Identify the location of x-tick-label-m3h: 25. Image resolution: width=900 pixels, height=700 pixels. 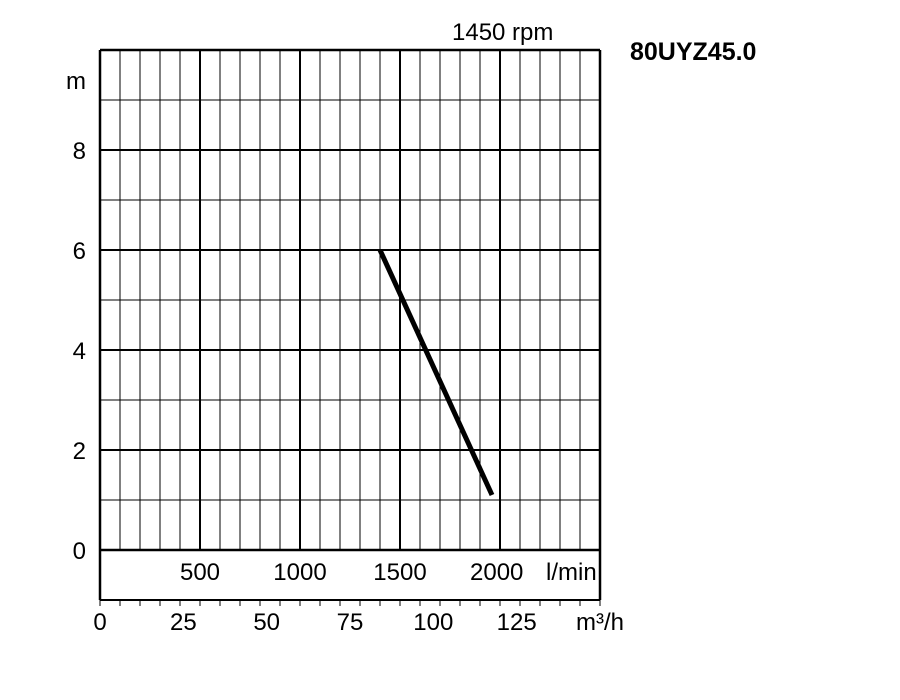
(183, 622).